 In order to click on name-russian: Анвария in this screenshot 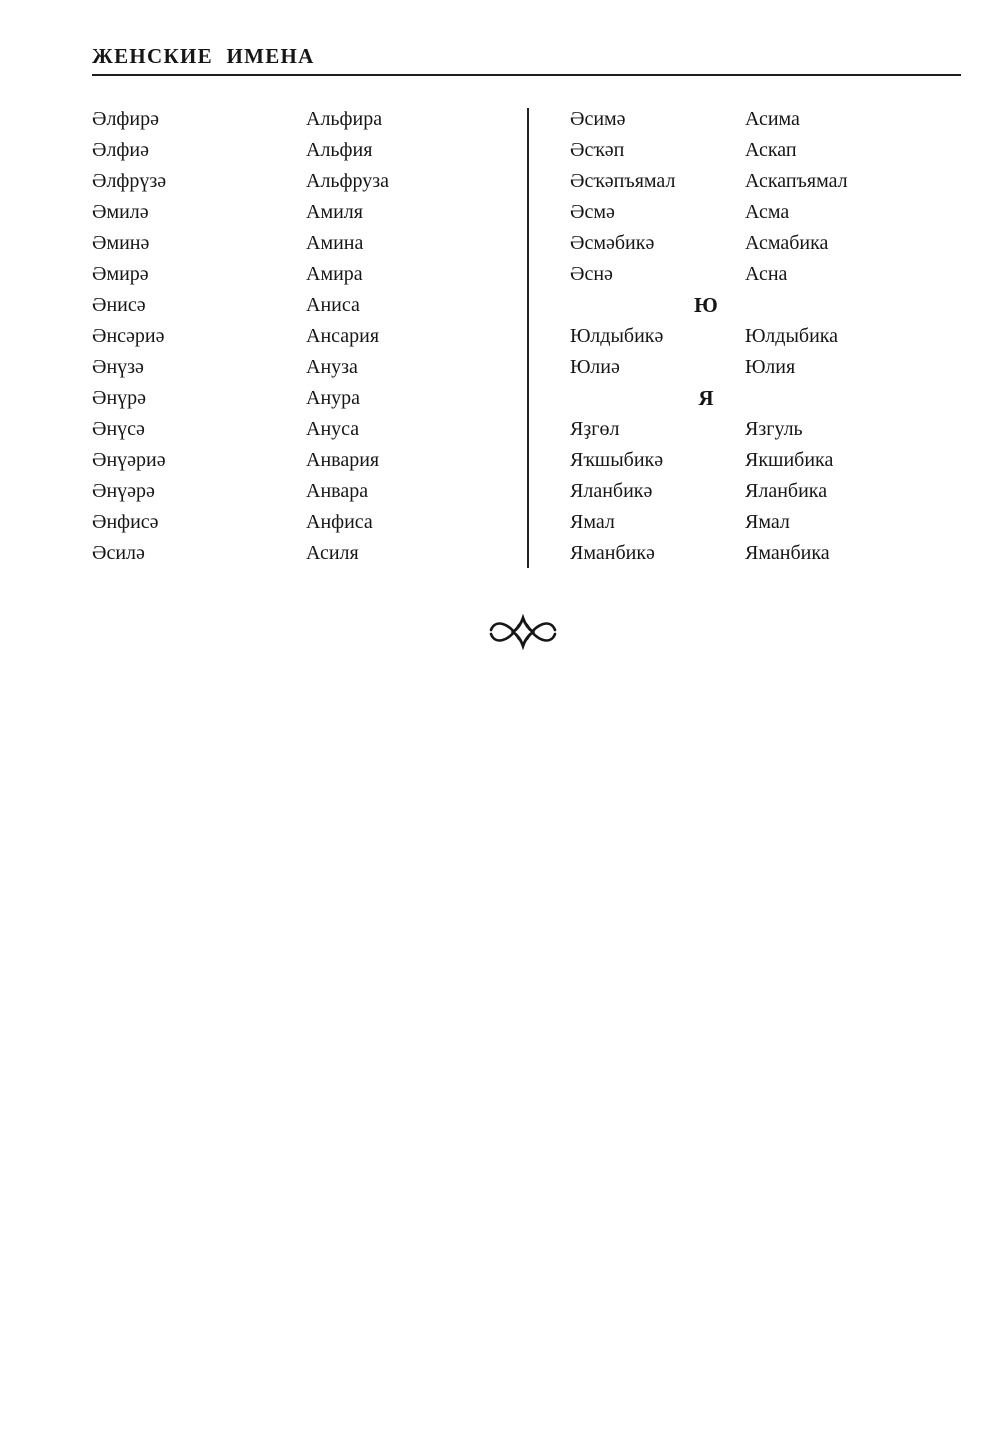, I will do `click(343, 460)`.